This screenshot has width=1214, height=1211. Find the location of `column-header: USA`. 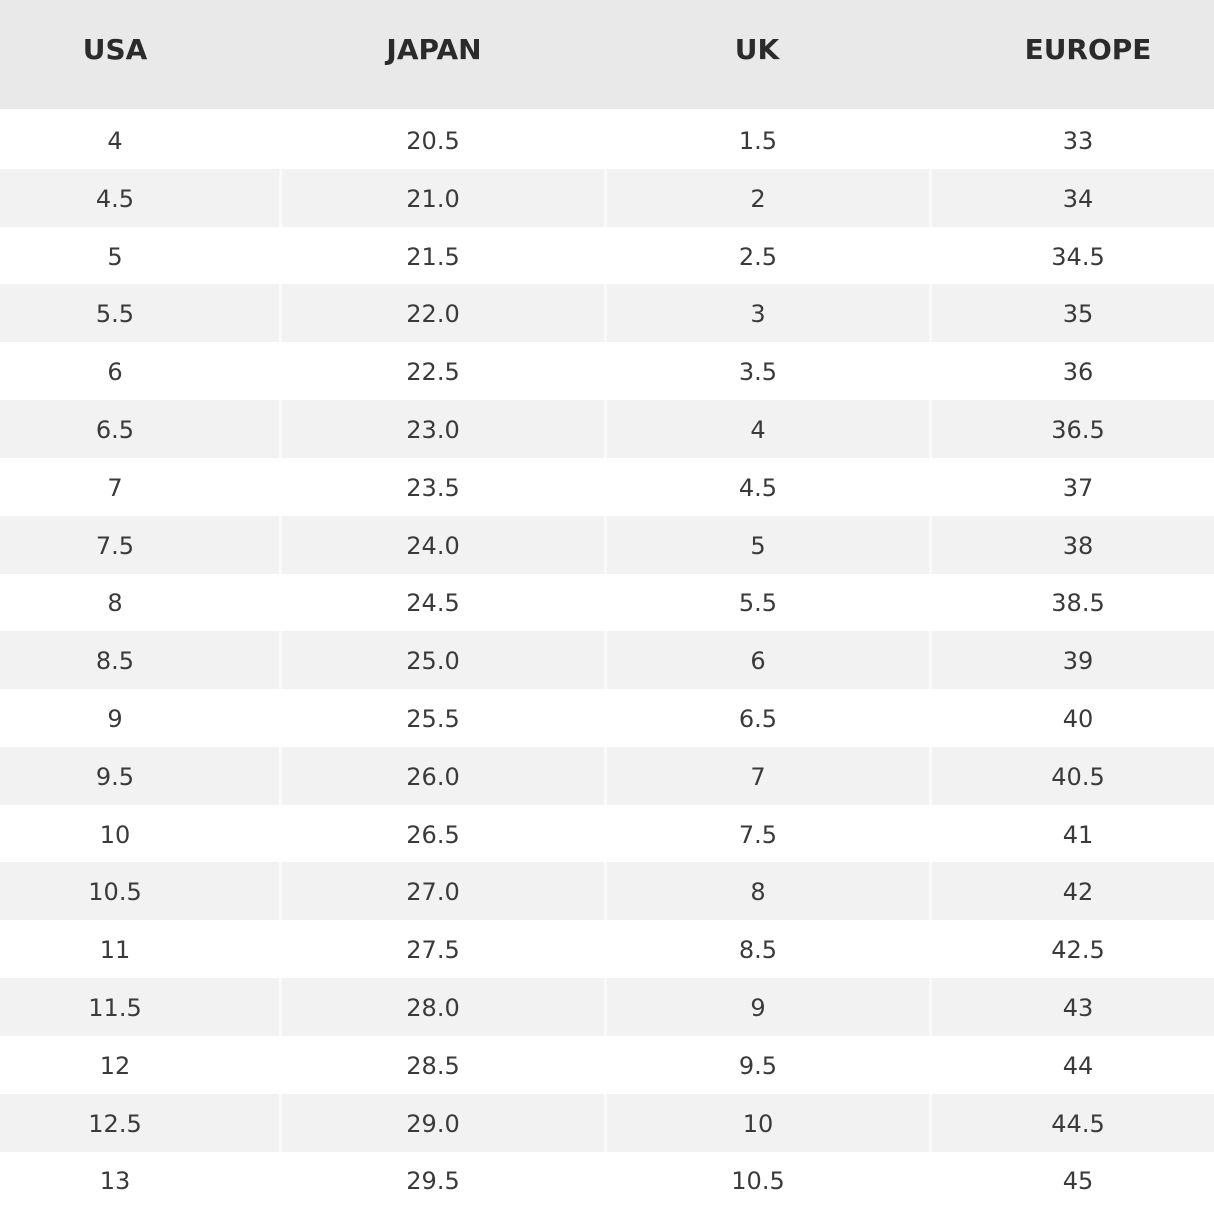

column-header: USA is located at coordinates (115, 49).